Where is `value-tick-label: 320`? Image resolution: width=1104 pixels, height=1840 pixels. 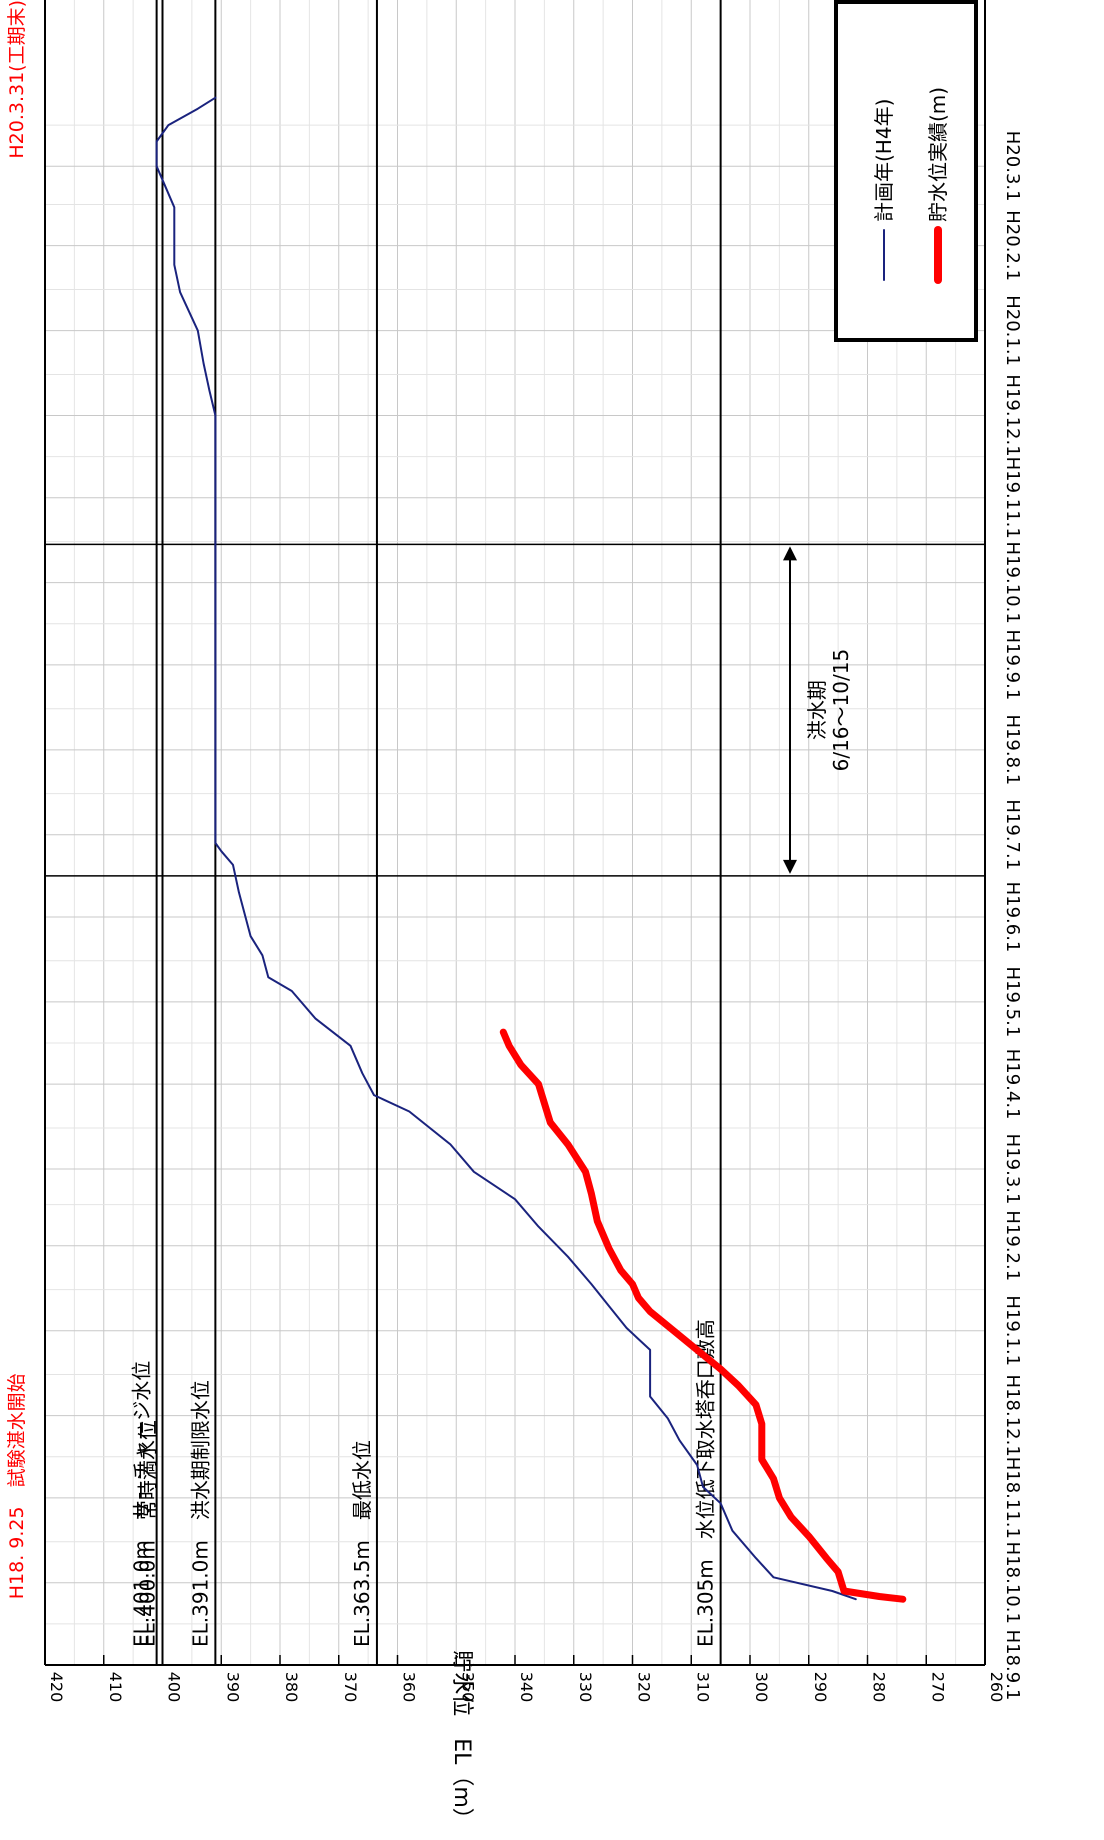
value-tick-label: 320 is located at coordinates (644, 1687).